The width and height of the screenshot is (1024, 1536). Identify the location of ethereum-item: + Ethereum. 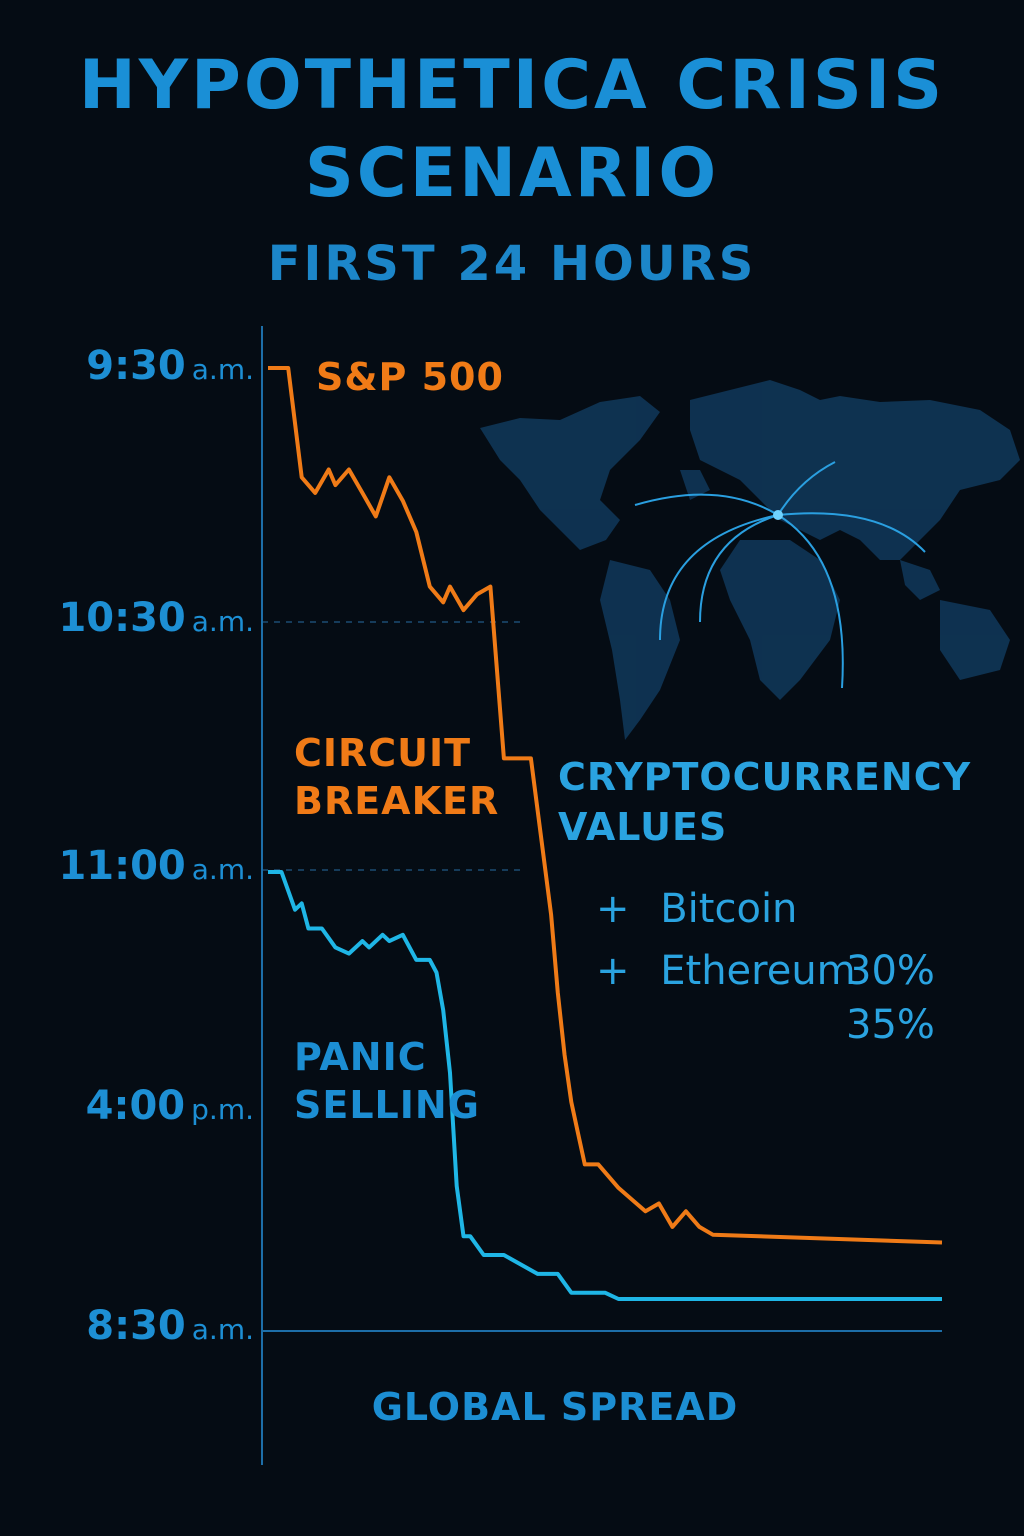
(726, 971).